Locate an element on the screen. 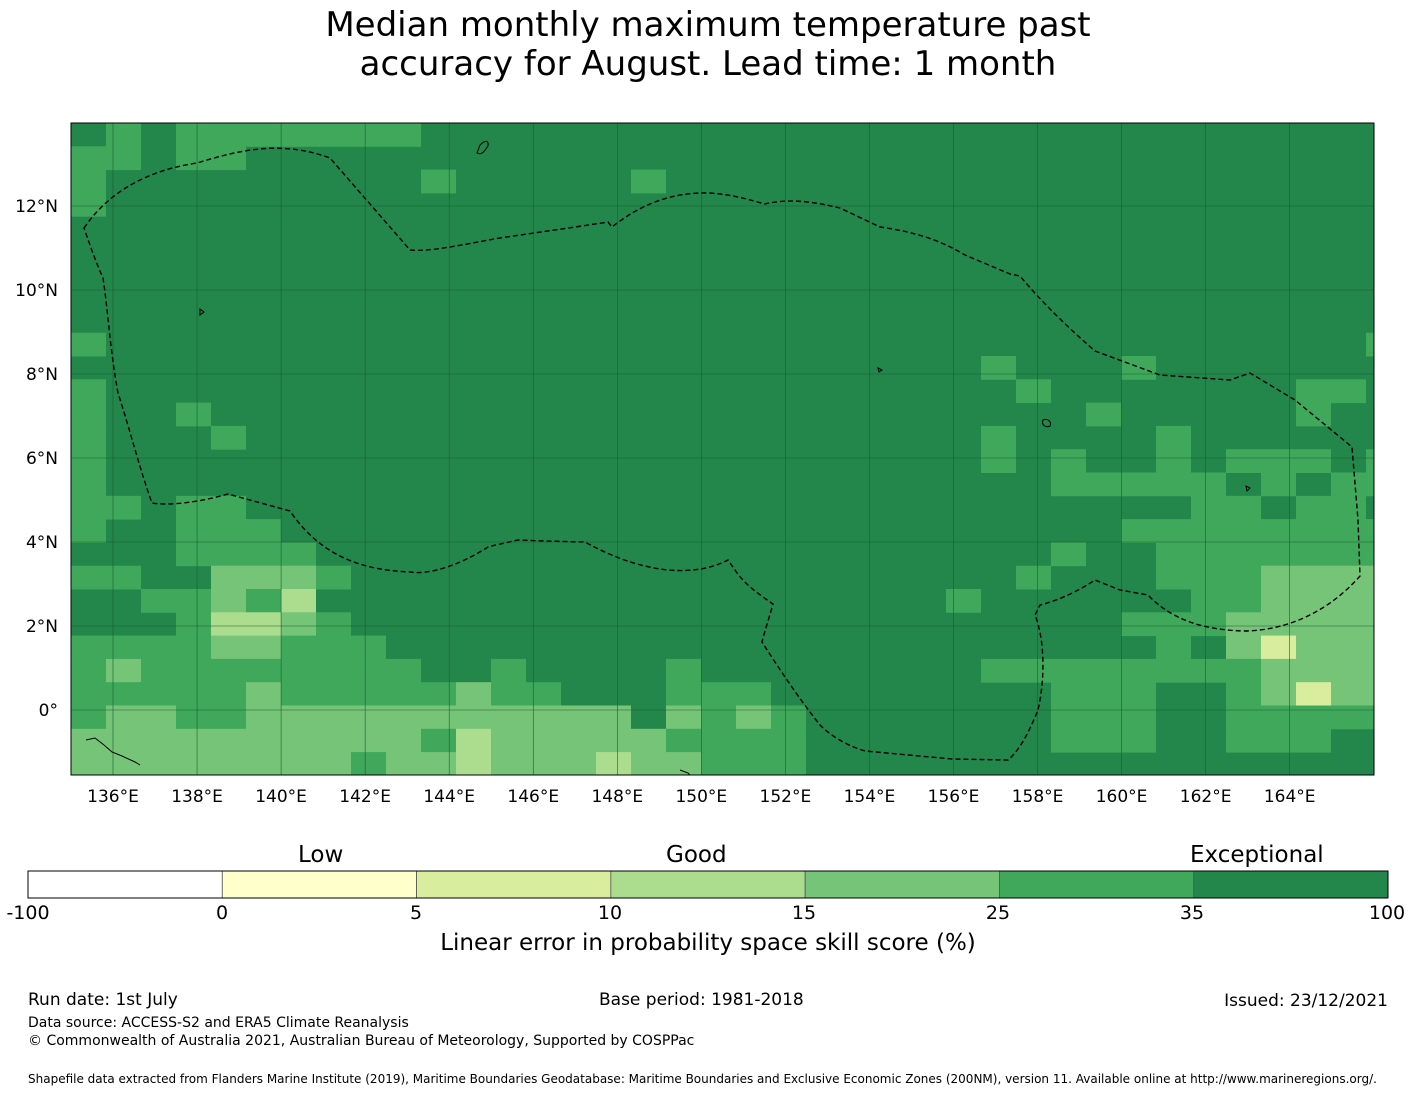 This screenshot has height=1095, width=1416. latitude-label: 2°N is located at coordinates (42, 627).